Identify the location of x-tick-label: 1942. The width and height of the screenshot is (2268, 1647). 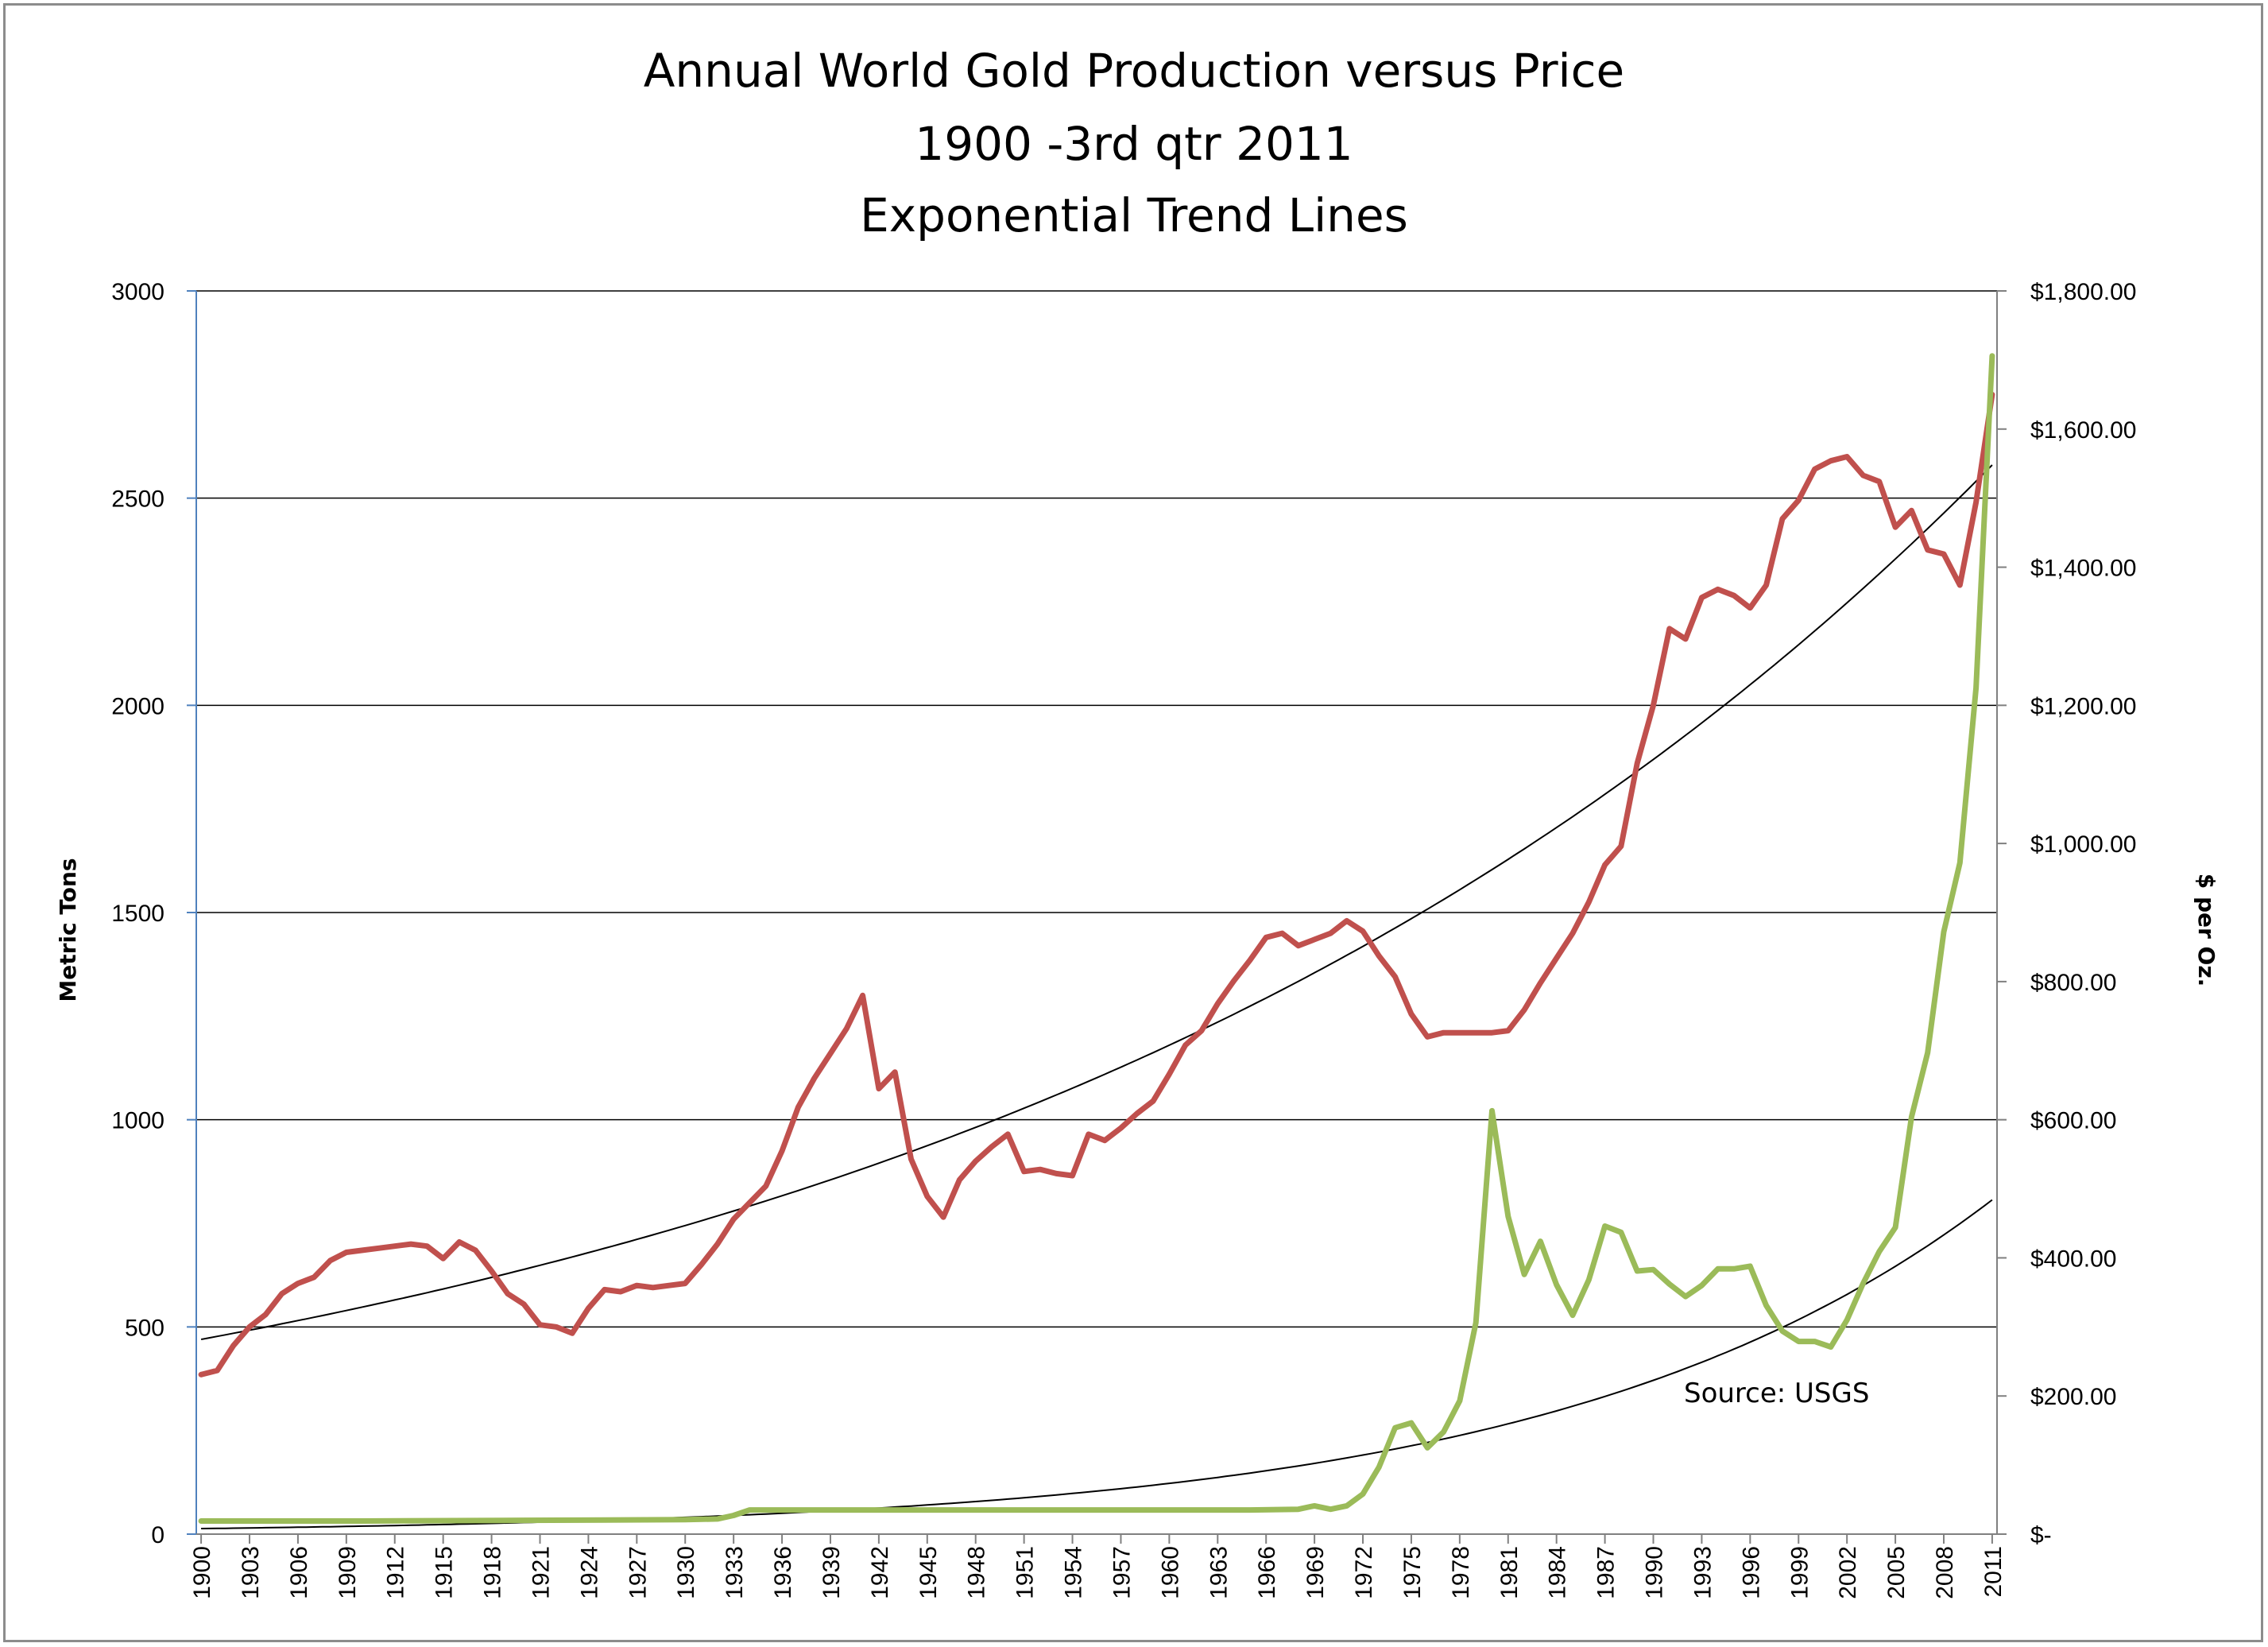
(880, 1572).